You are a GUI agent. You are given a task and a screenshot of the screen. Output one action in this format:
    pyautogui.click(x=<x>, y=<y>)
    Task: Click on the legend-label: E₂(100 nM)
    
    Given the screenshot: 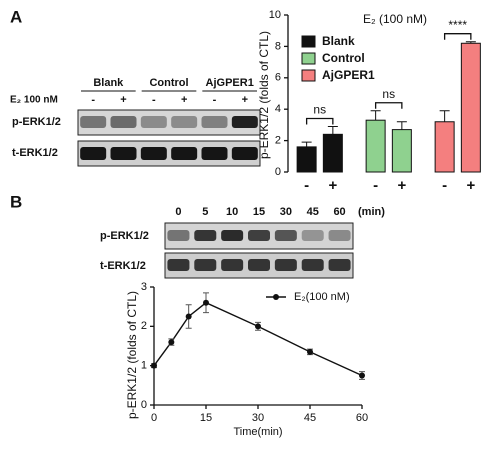 What is the action you would take?
    pyautogui.click(x=322, y=297)
    